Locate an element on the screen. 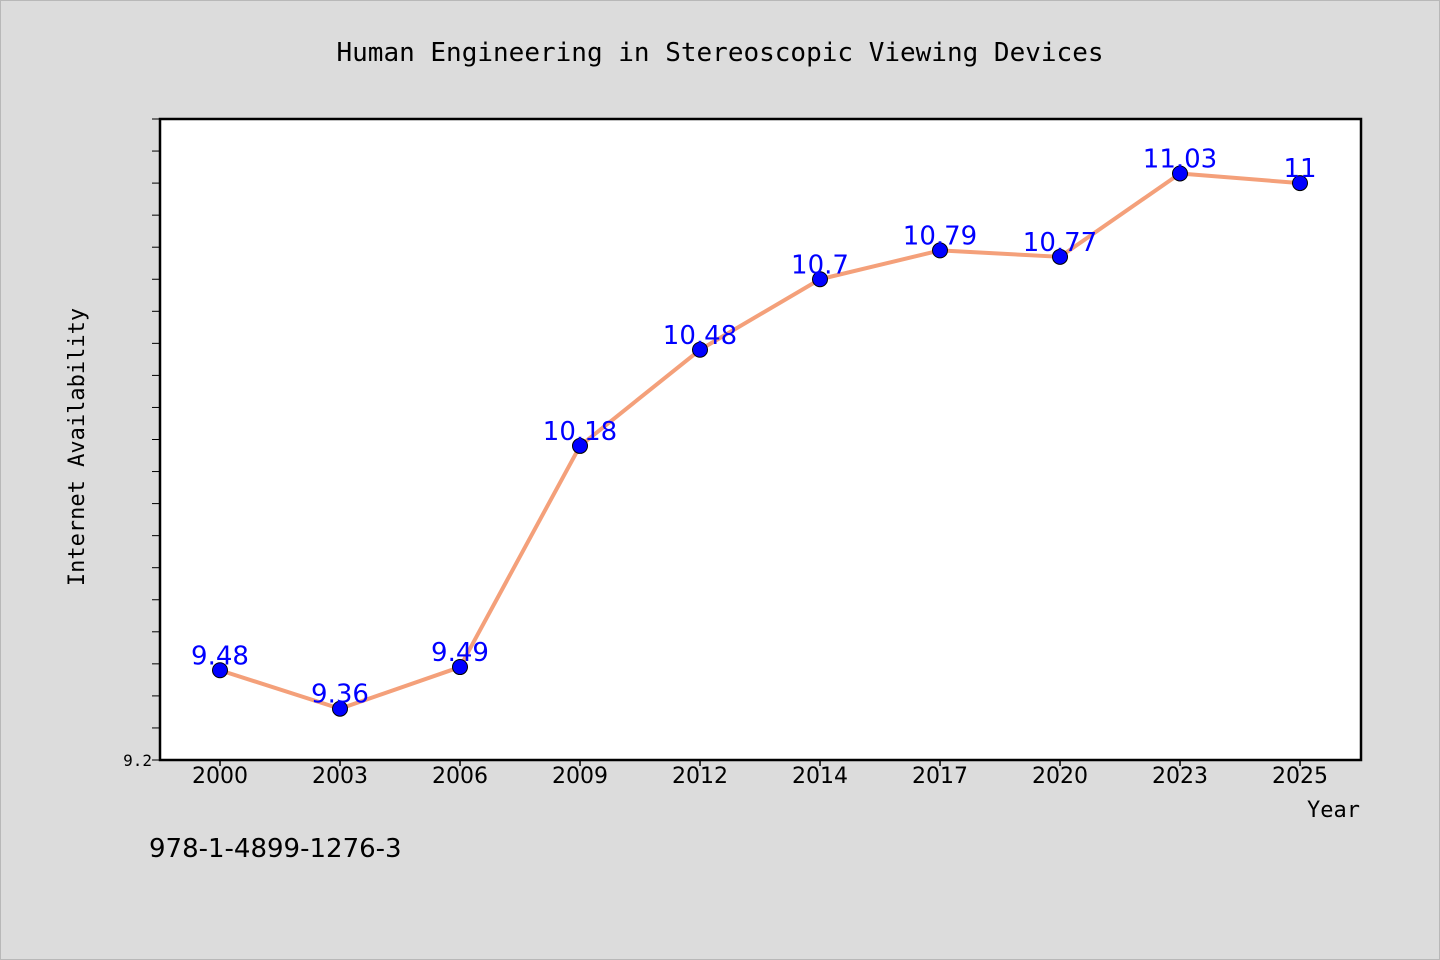 This screenshot has height=960, width=1440. data-point-2009 is located at coordinates (580, 445).